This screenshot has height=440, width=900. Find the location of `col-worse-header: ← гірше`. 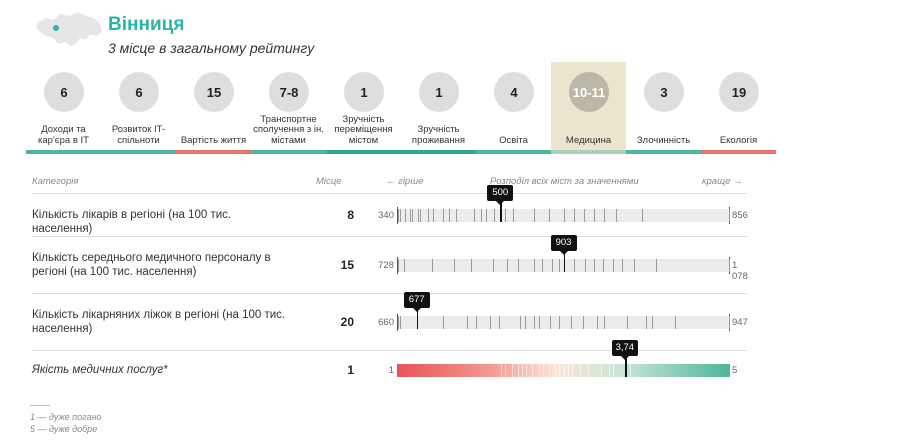

col-worse-header: ← гірше is located at coordinates (405, 181).